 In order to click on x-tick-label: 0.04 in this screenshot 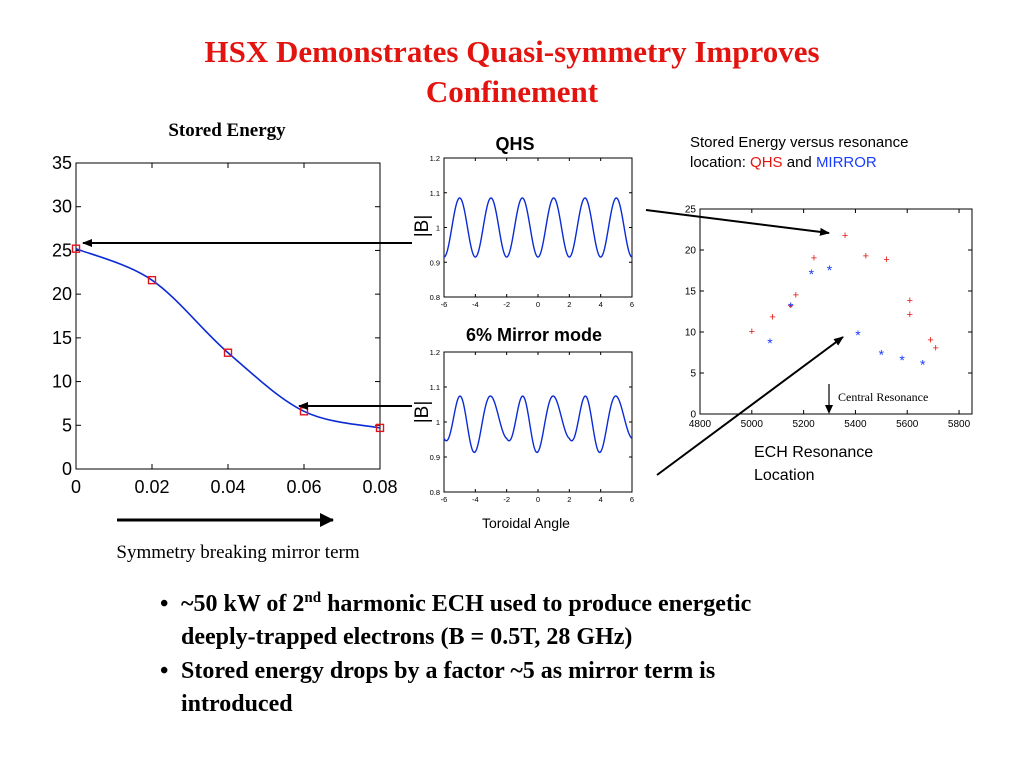, I will do `click(227, 487)`.